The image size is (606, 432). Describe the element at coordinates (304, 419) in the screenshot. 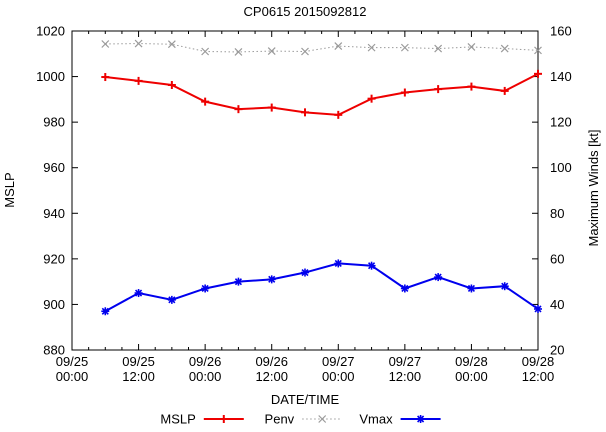

I see `legend-entry-penv: Penv` at that location.